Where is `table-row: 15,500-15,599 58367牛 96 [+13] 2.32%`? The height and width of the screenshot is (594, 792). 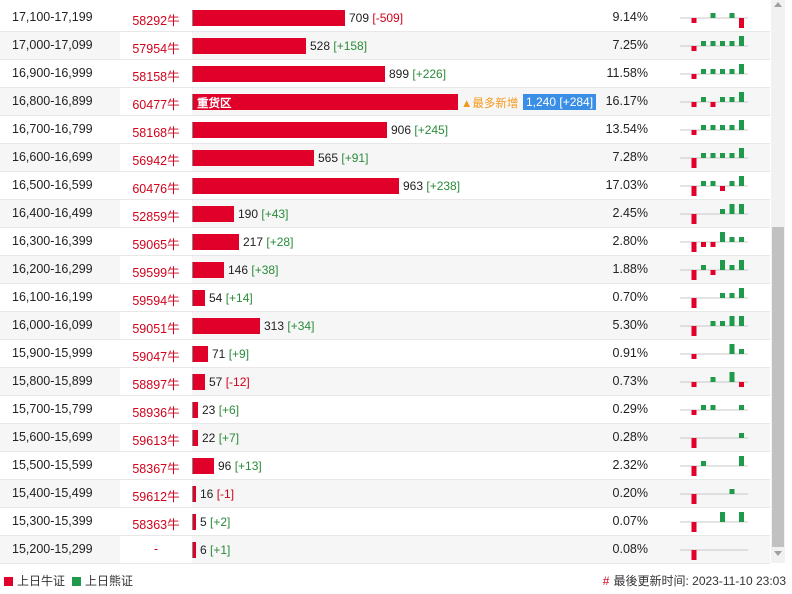 table-row: 15,500-15,599 58367牛 96 [+13] 2.32% is located at coordinates (385, 466).